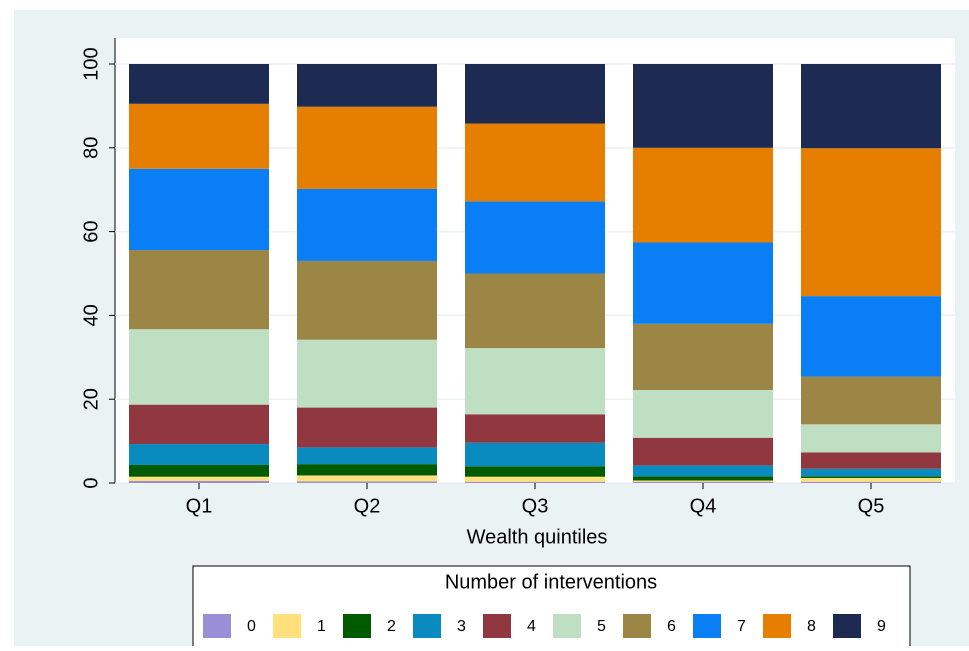  I want to click on y-tick-label: 40, so click(91, 315).